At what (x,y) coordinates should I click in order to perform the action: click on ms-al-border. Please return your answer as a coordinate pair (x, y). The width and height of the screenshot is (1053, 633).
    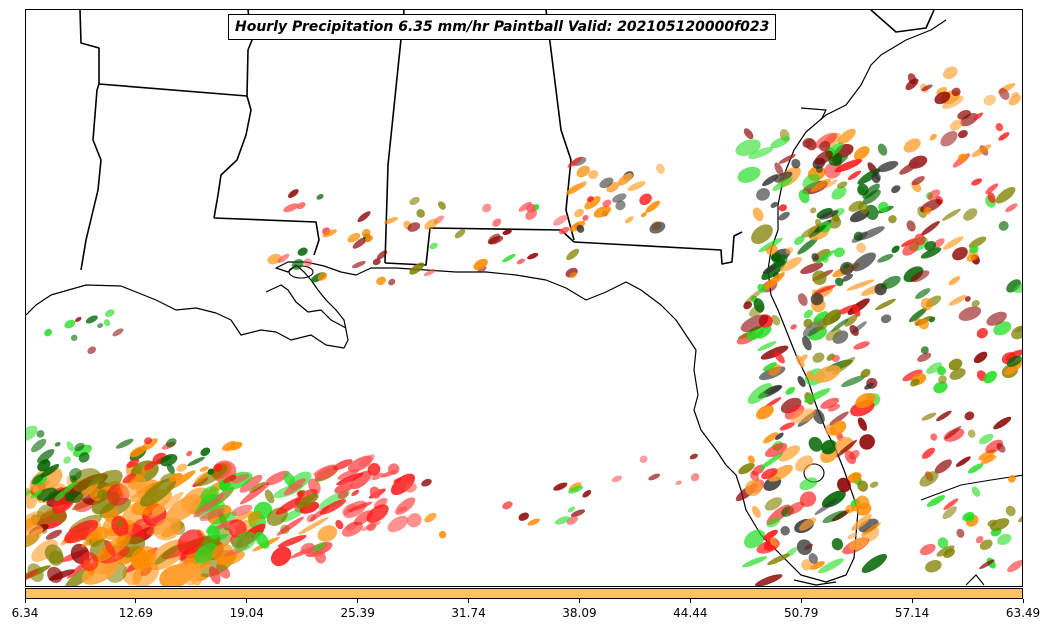
    Looking at the image, I should click on (394, 137).